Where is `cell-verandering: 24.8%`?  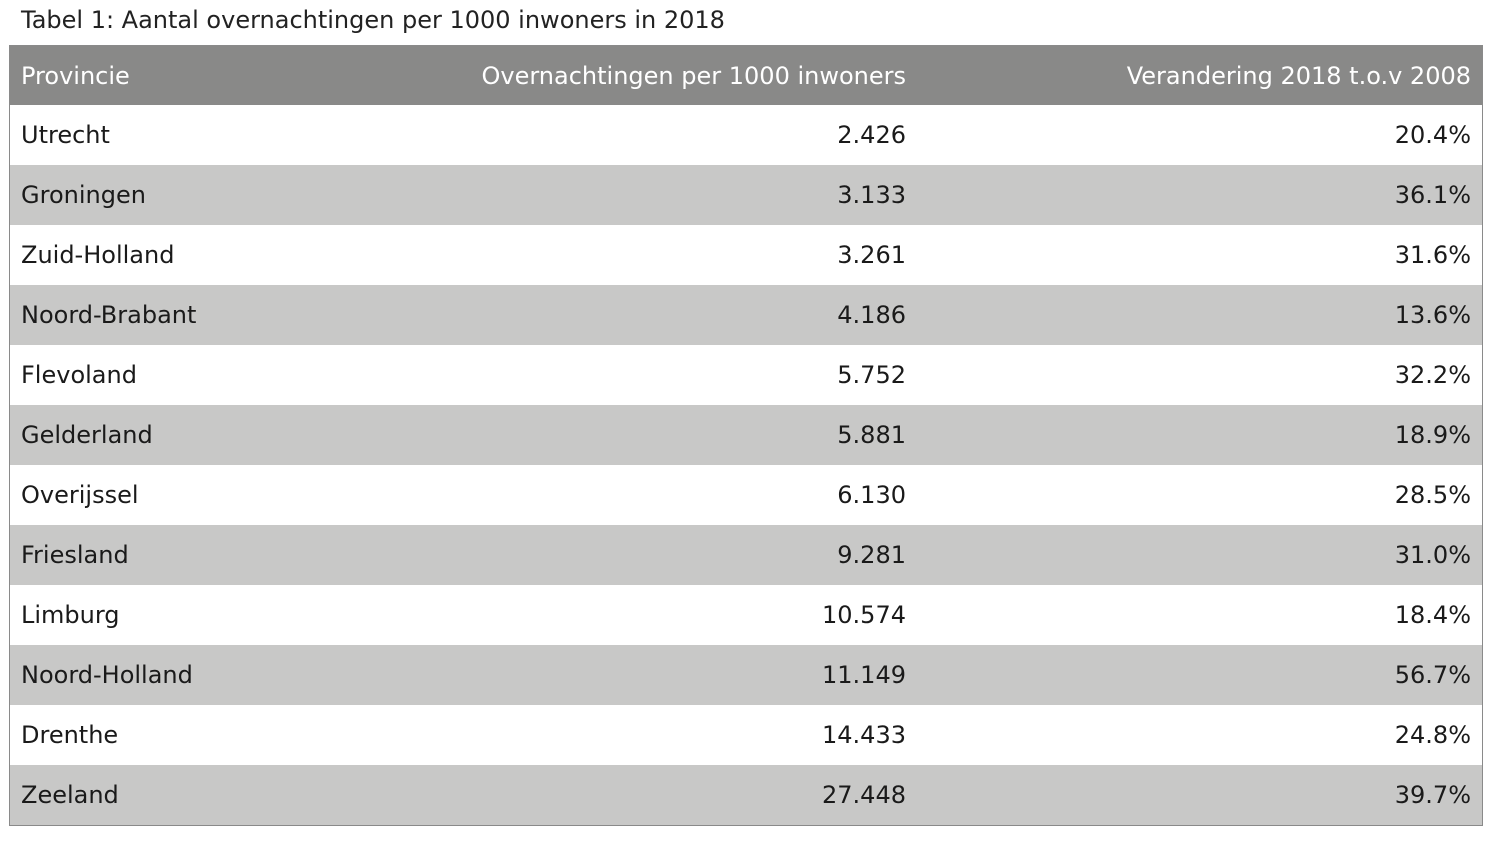
cell-verandering: 24.8% is located at coordinates (1432, 735).